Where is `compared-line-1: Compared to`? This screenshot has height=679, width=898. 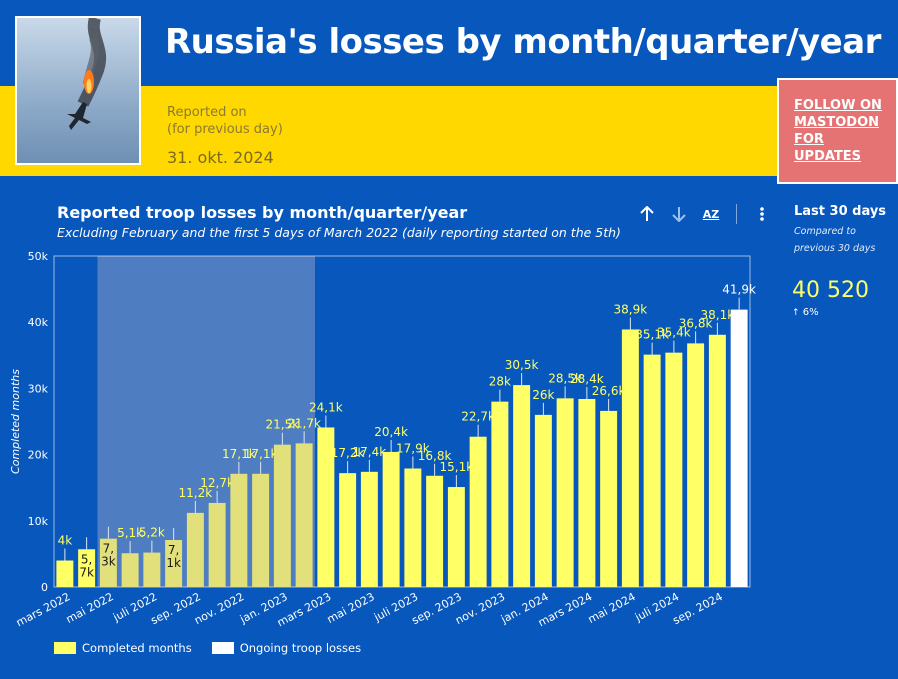 compared-line-1: Compared to is located at coordinates (825, 231).